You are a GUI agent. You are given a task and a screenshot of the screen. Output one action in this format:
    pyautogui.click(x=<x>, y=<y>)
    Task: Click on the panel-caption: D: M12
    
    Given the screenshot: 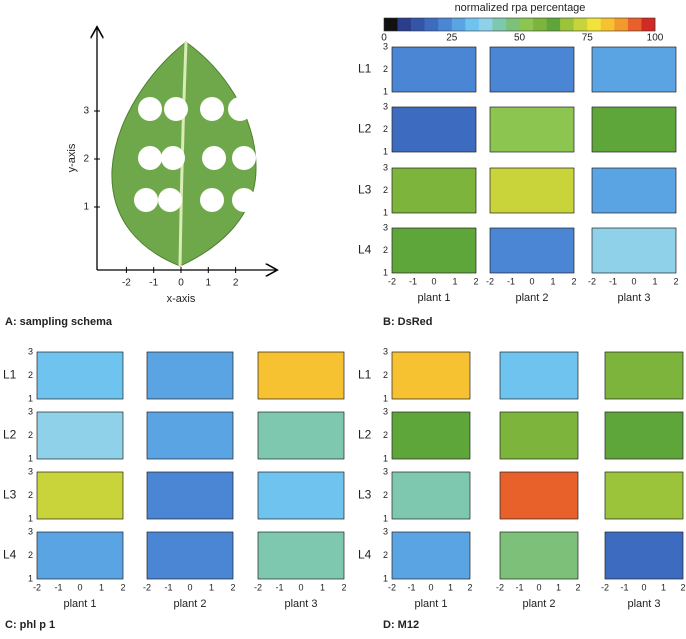 What is the action you would take?
    pyautogui.click(x=401, y=625)
    